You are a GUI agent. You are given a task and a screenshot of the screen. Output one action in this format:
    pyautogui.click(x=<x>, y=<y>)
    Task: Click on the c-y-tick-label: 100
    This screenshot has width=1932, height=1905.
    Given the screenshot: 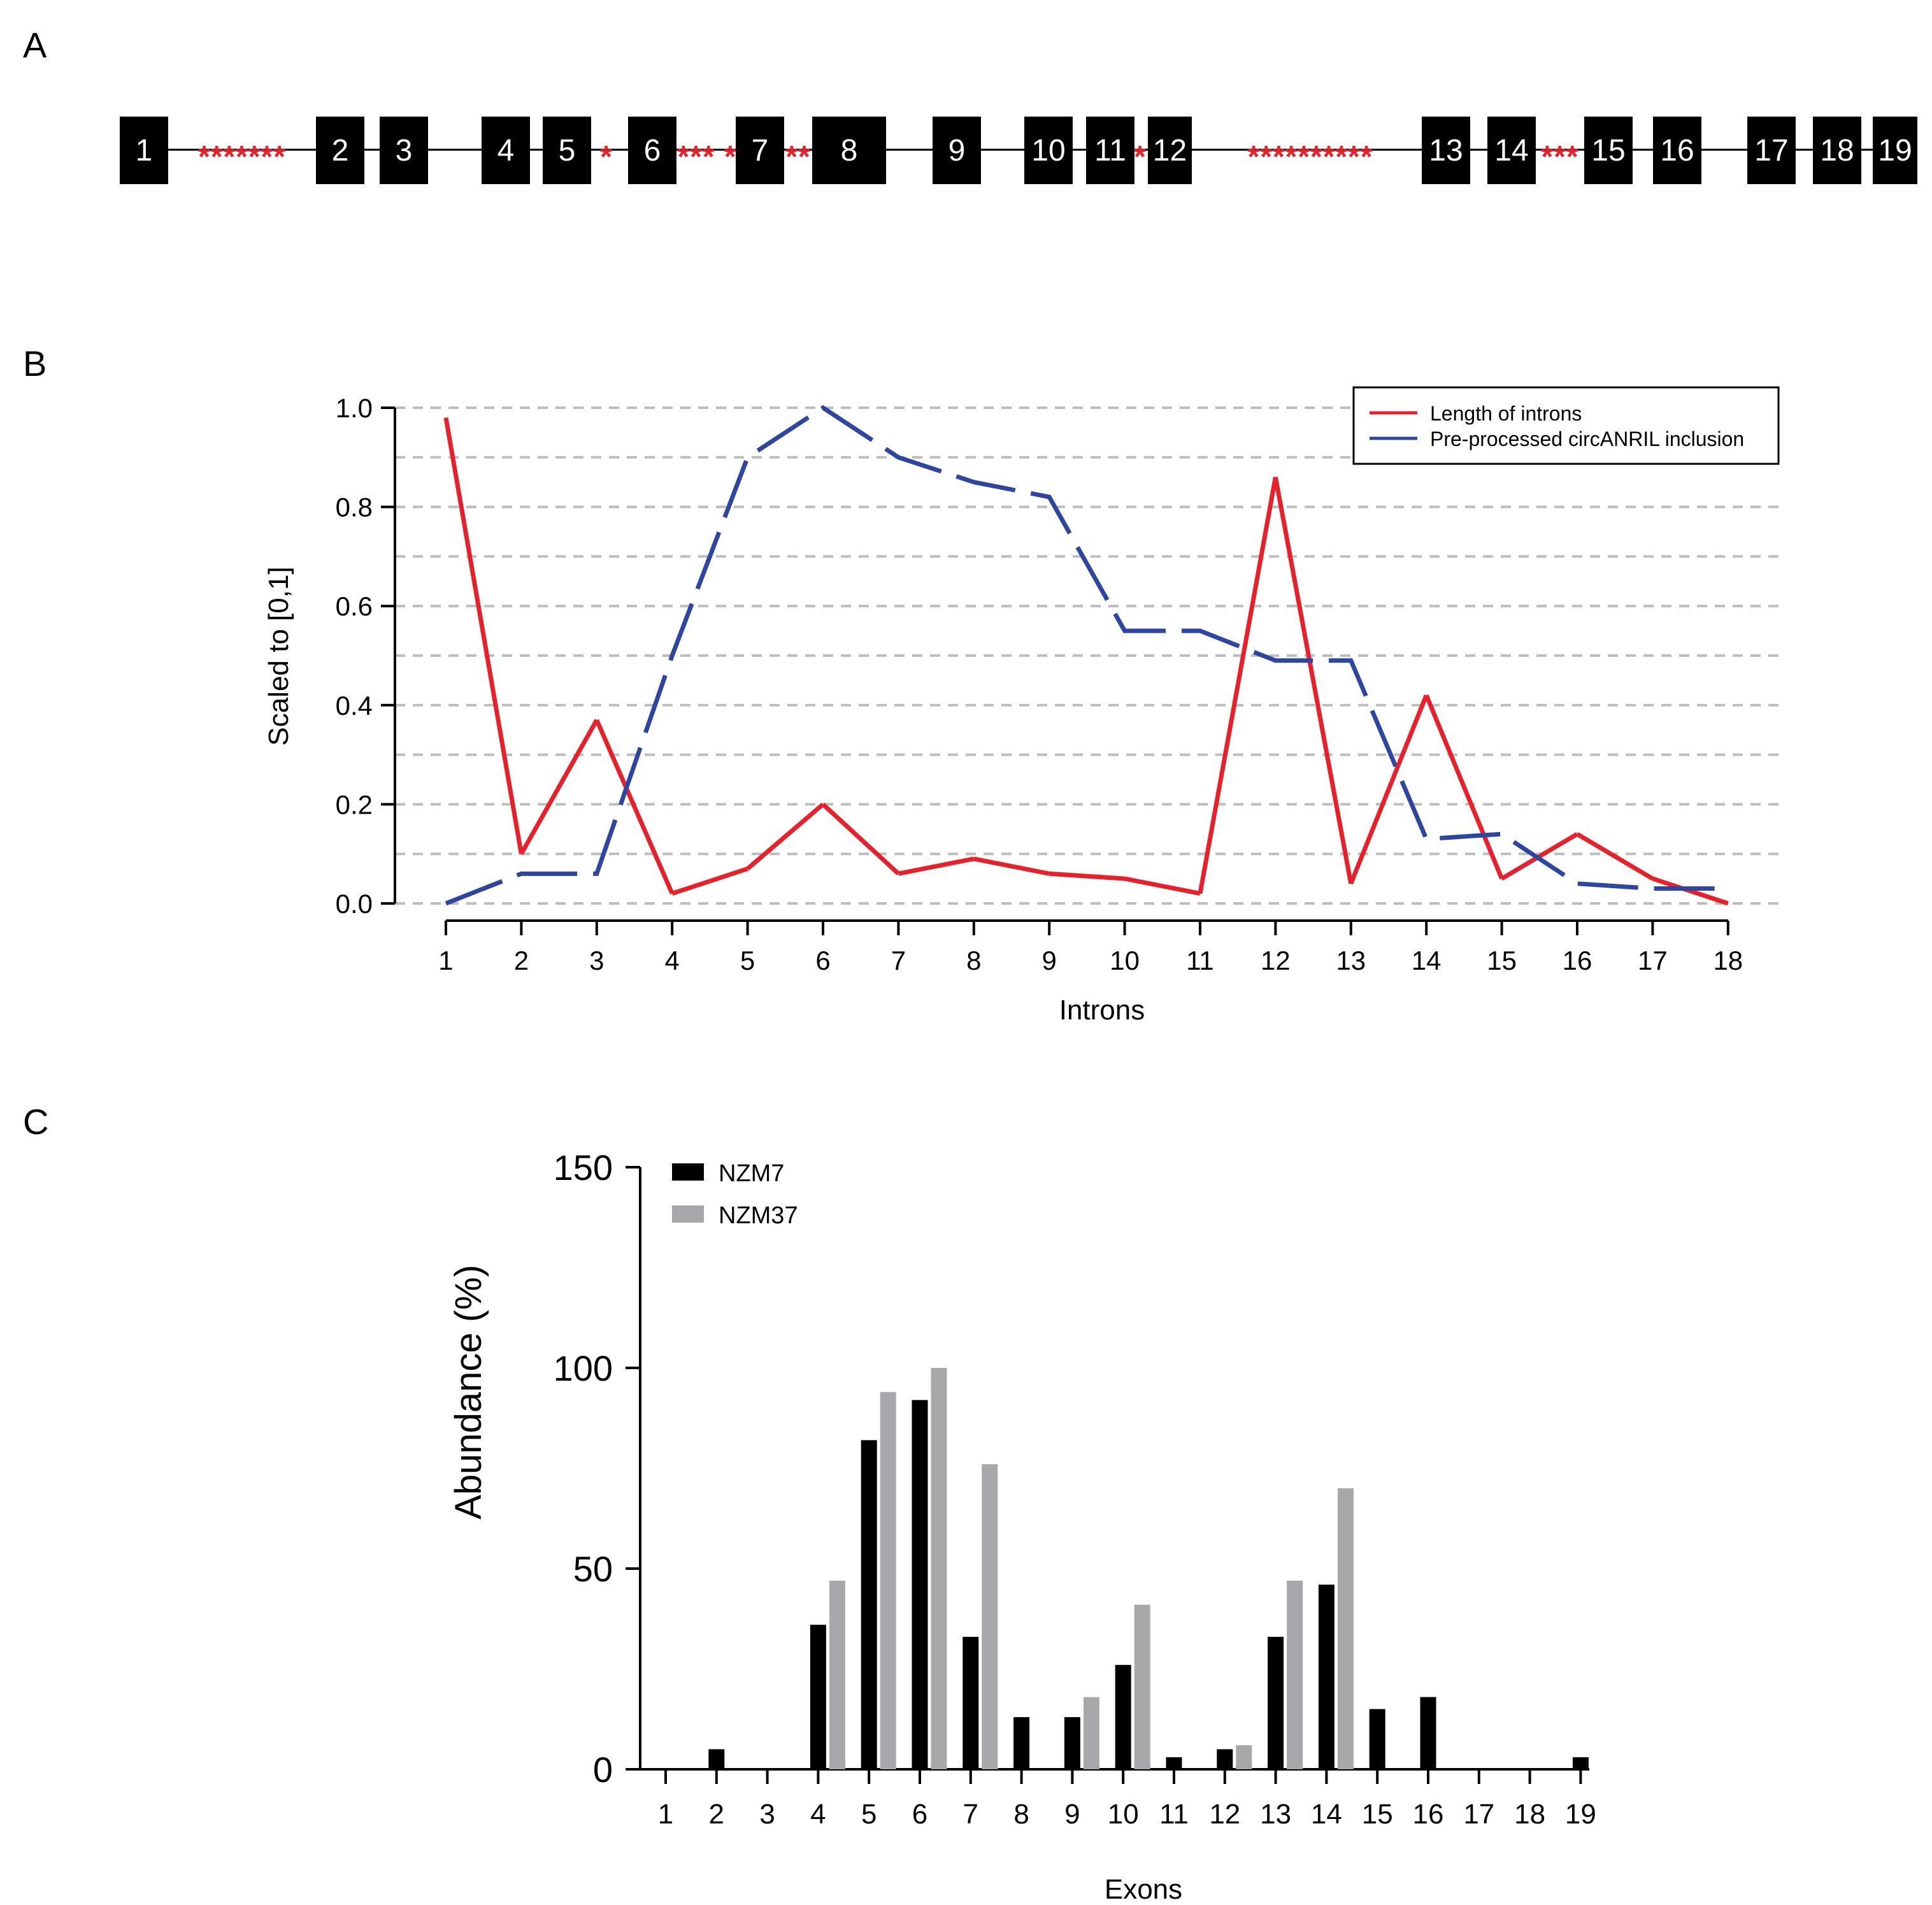 What is the action you would take?
    pyautogui.click(x=583, y=1368)
    